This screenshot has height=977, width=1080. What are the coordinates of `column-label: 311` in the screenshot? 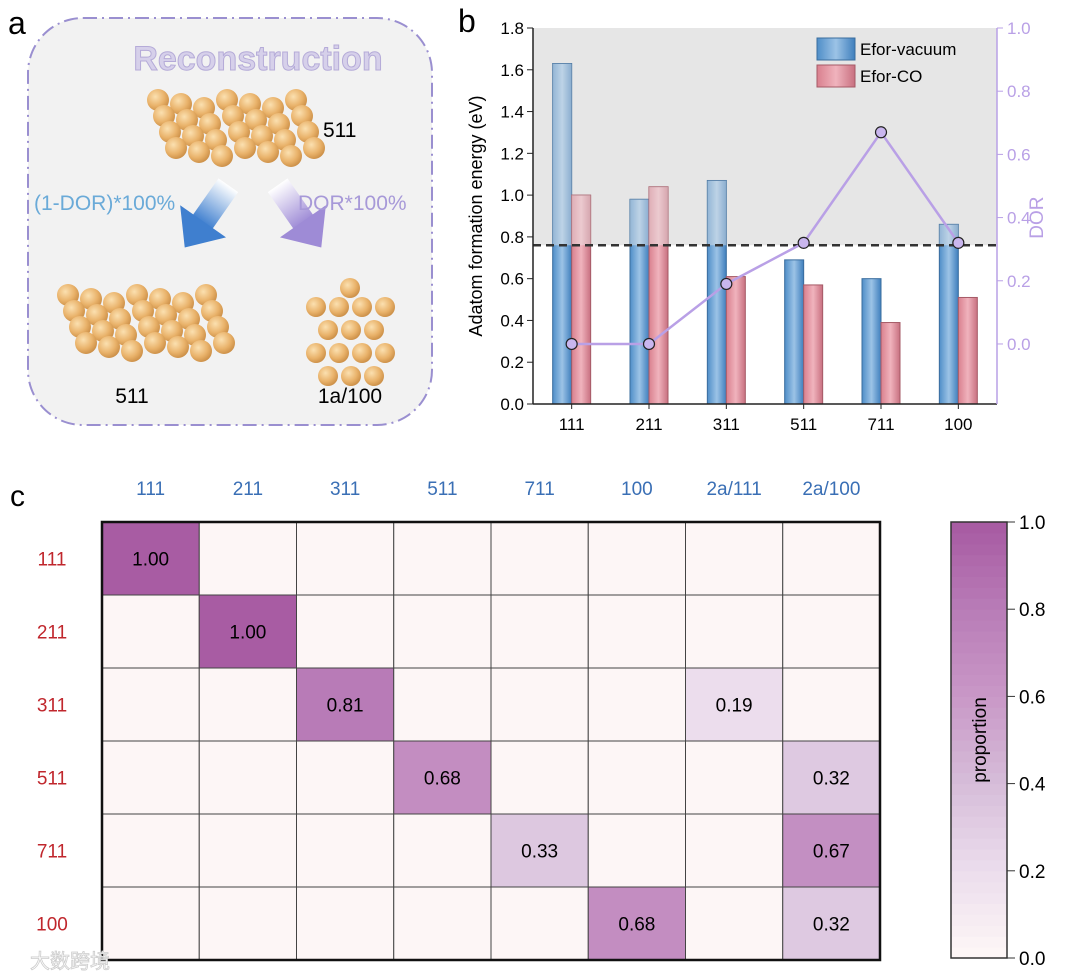 It's located at (345, 489).